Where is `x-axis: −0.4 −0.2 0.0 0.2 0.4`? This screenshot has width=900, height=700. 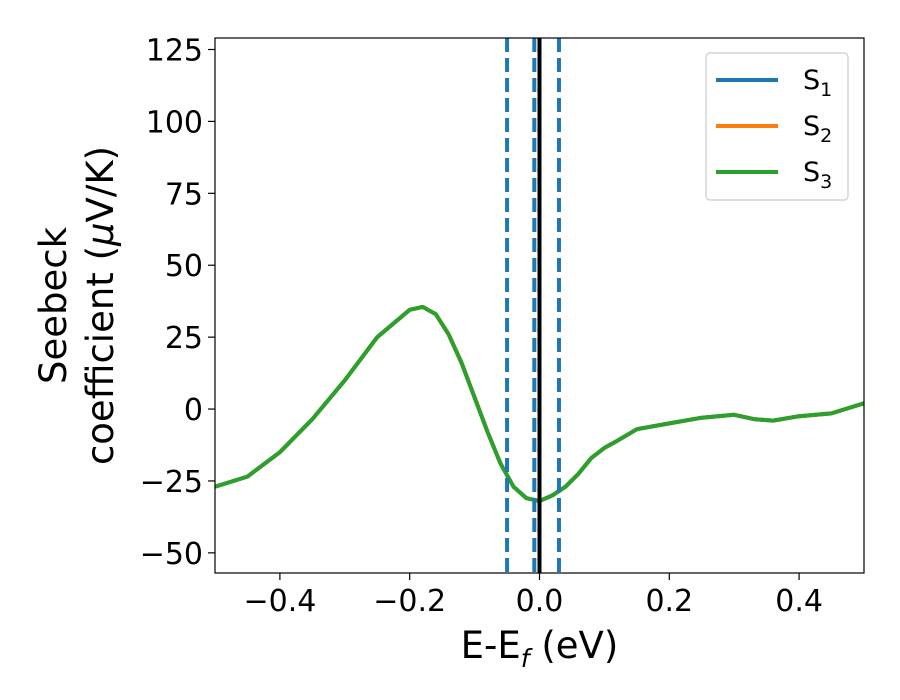
x-axis: −0.4 −0.2 0.0 0.2 0.4 is located at coordinates (533, 596).